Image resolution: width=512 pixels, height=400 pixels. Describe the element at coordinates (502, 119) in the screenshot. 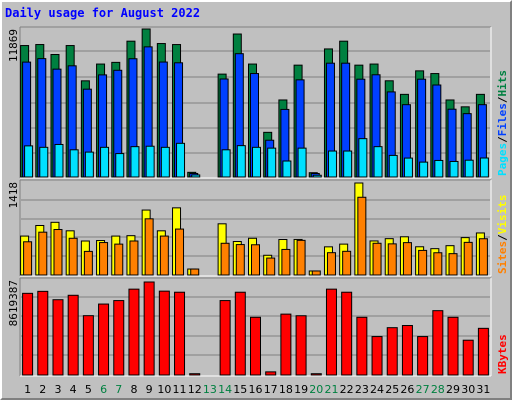

I see `legend-item-files: Files` at that location.